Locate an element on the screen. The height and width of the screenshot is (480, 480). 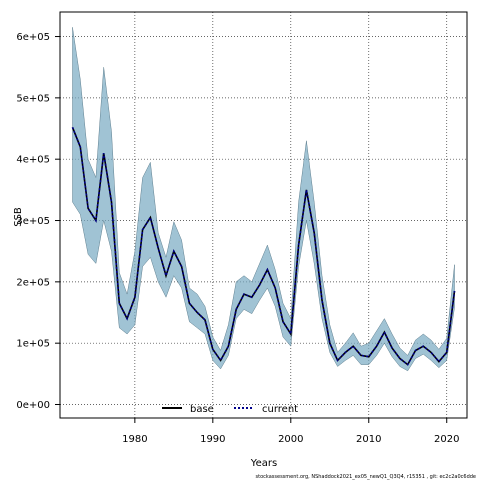
legend: base current is located at coordinates (230, 409).